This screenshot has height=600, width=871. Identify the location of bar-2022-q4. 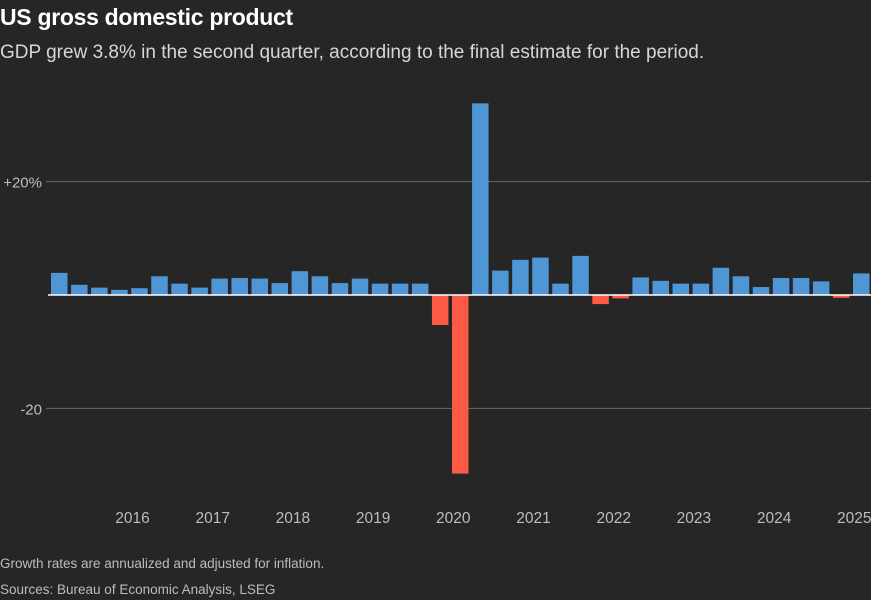
(660, 287).